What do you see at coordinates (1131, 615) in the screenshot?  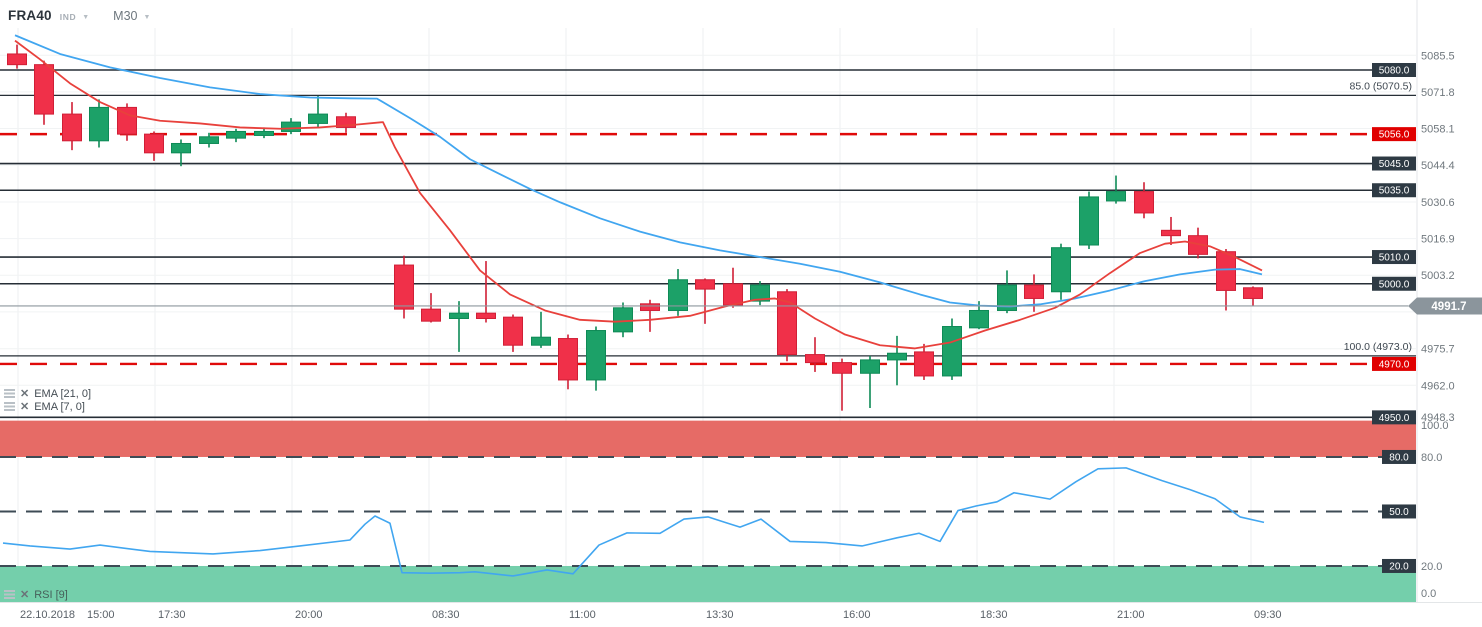 I see `x-axis-label: 21:00` at bounding box center [1131, 615].